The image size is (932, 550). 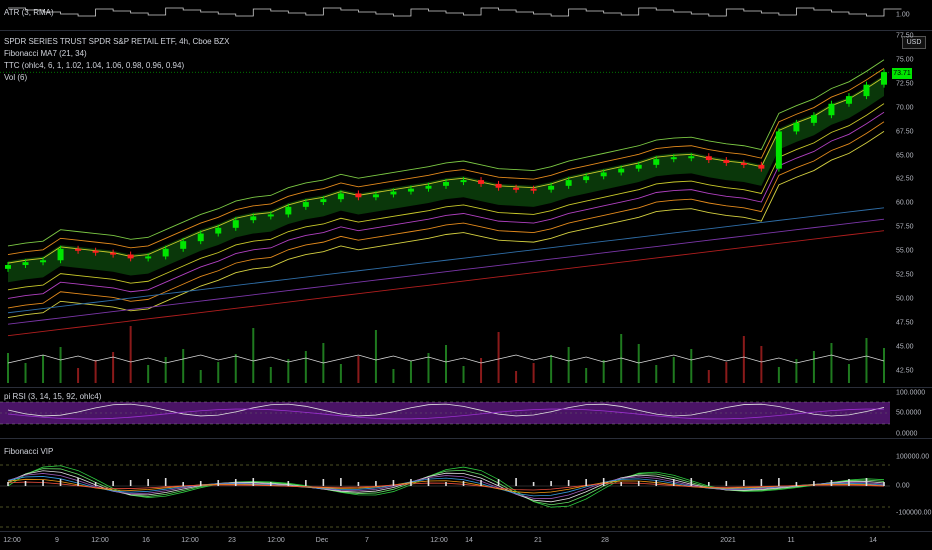 What do you see at coordinates (146, 540) in the screenshot?
I see `time-tick: 16` at bounding box center [146, 540].